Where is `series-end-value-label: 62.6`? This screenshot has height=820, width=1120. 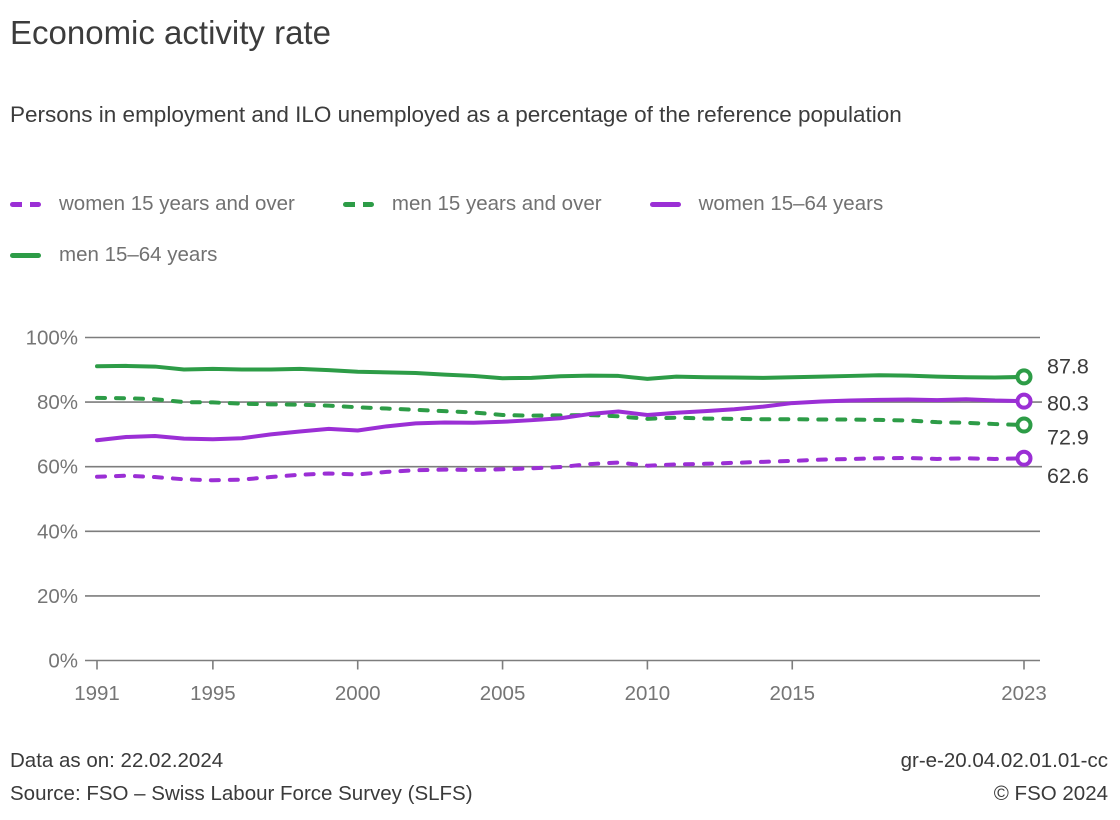 series-end-value-label: 62.6 is located at coordinates (1068, 476).